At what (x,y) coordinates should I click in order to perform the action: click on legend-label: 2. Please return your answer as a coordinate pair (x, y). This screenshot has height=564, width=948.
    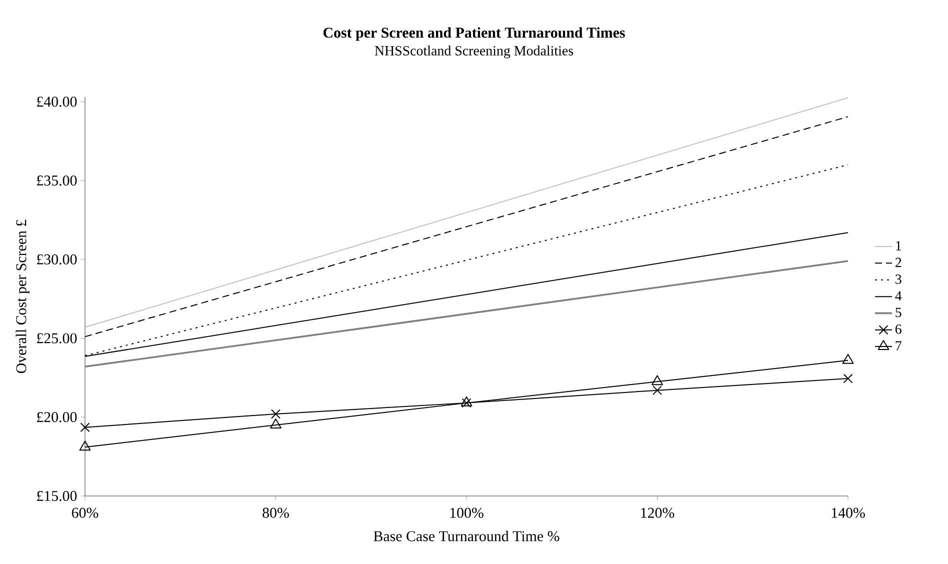
    Looking at the image, I should click on (898, 263).